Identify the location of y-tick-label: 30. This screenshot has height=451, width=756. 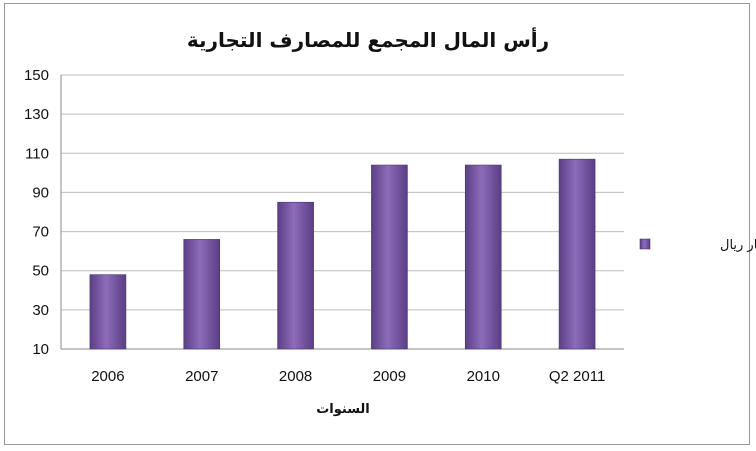
(40, 310).